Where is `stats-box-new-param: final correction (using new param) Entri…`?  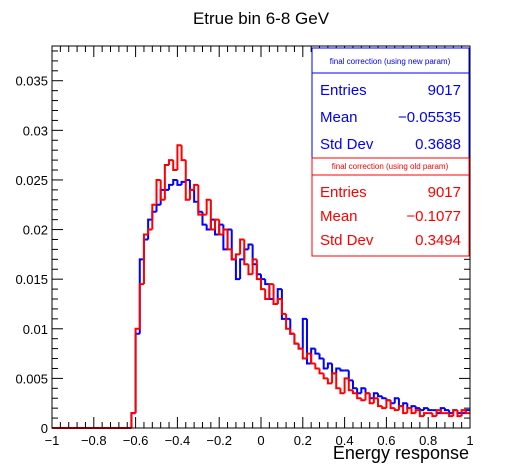
stats-box-new-param: final correction (using new param) Entri… is located at coordinates (390, 103).